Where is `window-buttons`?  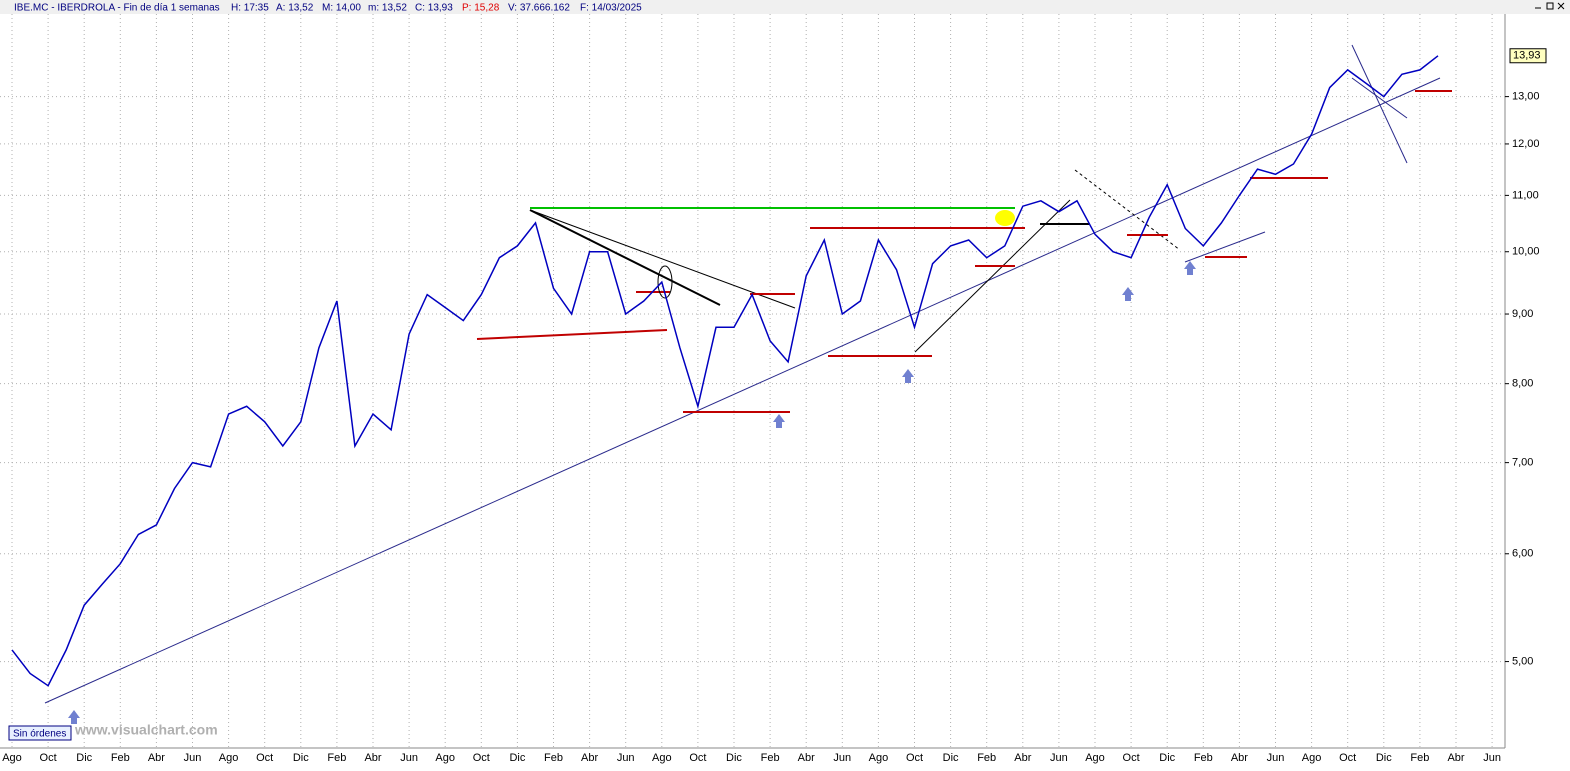
window-buttons is located at coordinates (1550, 6).